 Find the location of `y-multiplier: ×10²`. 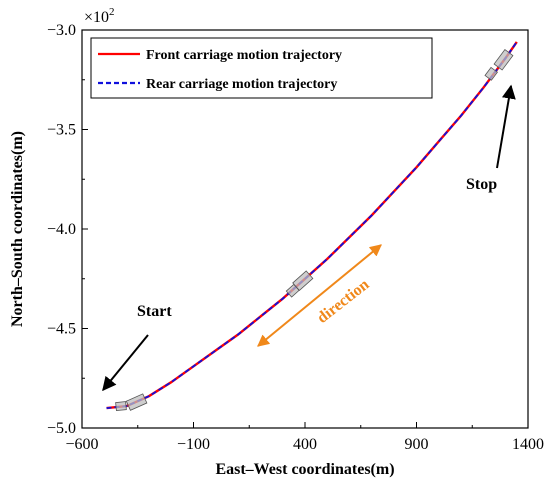

y-multiplier: ×10² is located at coordinates (99, 16).